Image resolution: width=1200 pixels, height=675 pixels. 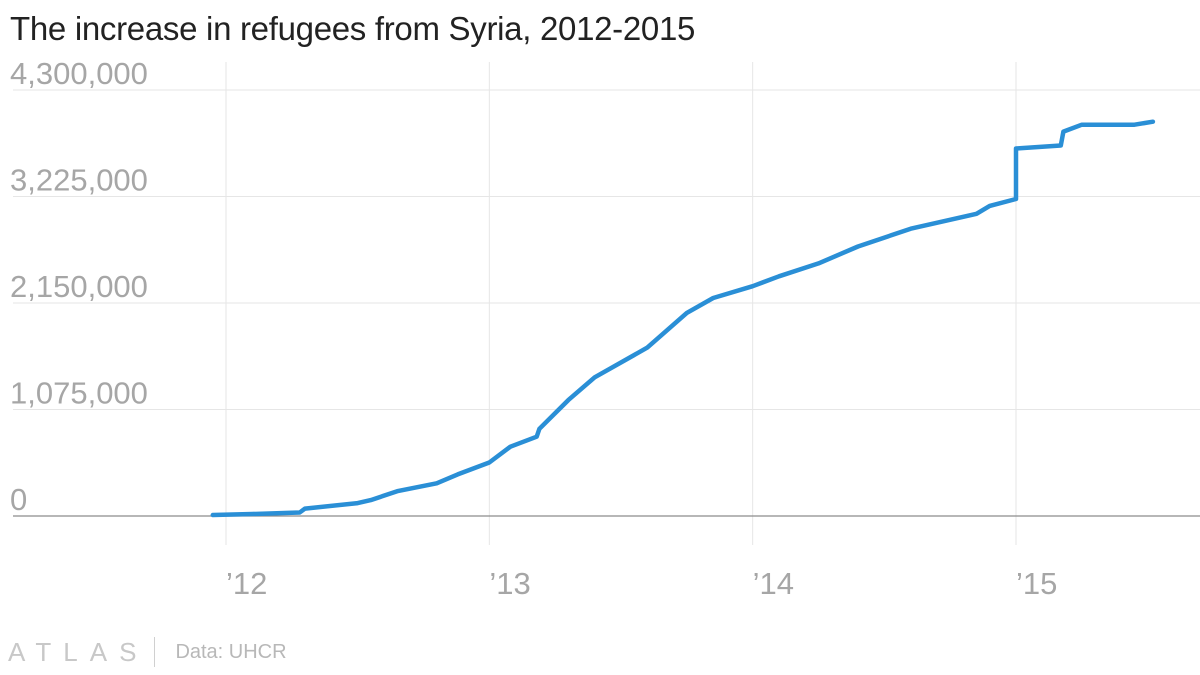 I want to click on x-tick-label: ’12, so click(x=246, y=583).